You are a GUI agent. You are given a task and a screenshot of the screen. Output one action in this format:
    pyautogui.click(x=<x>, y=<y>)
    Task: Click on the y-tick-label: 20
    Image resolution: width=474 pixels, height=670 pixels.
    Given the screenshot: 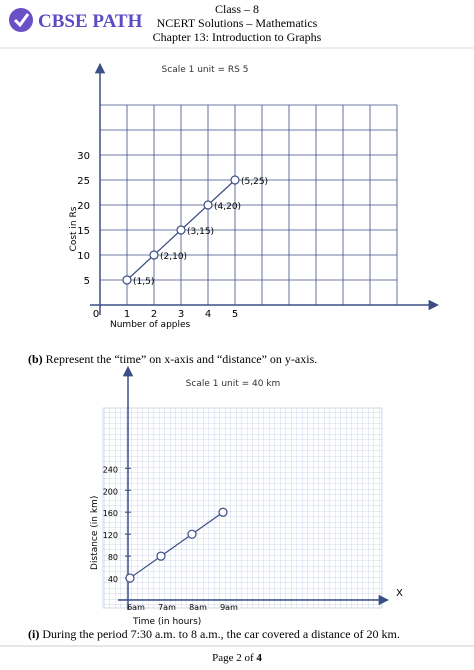 What is the action you would take?
    pyautogui.click(x=83, y=206)
    